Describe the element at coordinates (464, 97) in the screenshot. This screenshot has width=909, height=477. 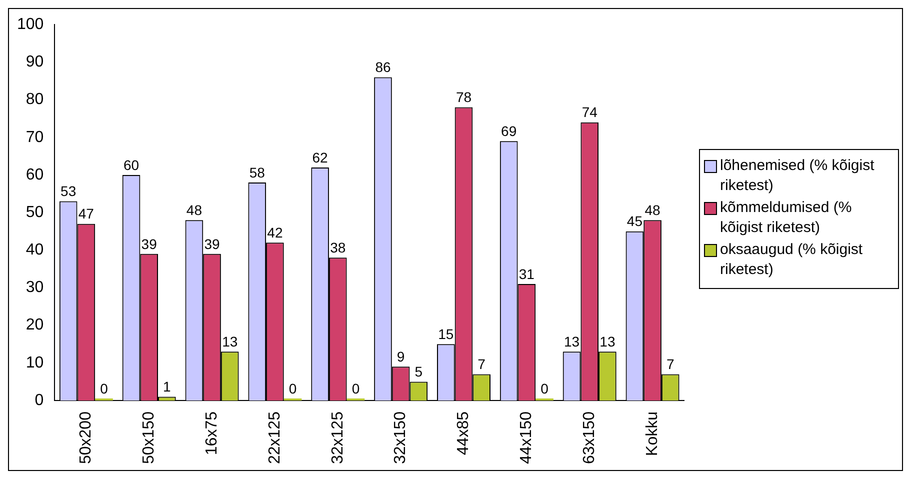
I see `data-label: 78` at that location.